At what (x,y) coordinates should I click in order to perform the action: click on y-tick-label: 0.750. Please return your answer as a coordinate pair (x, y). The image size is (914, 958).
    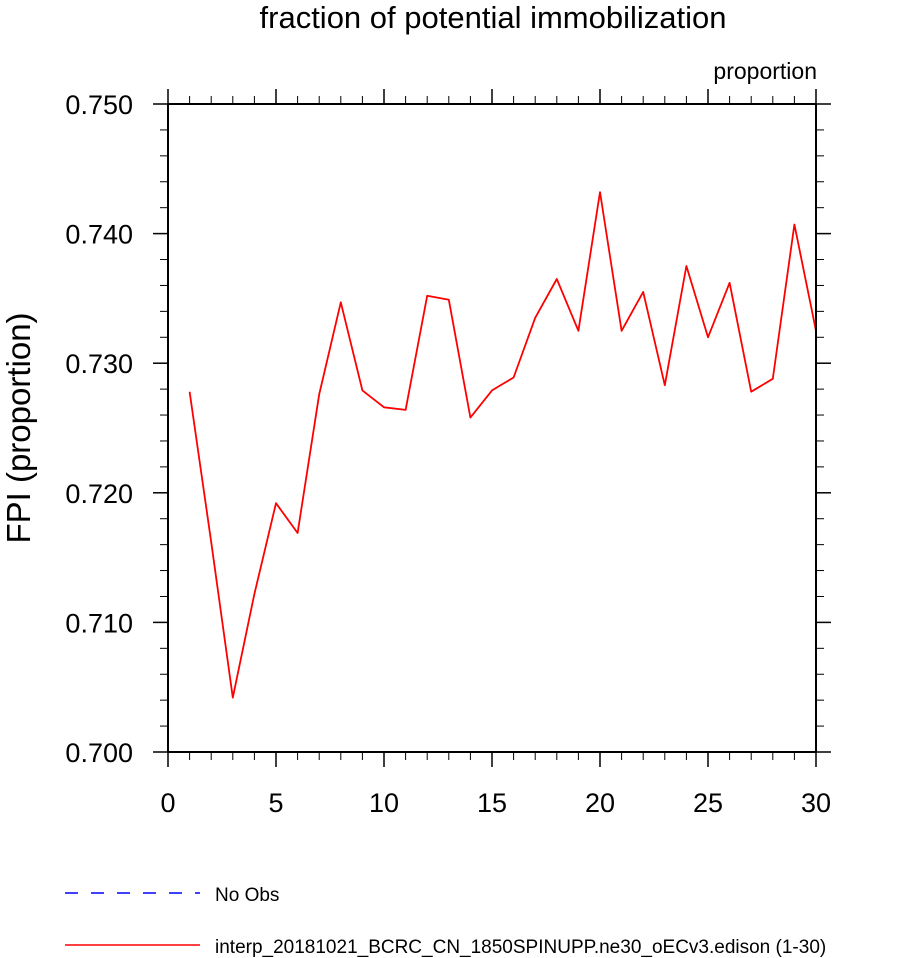
    Looking at the image, I should click on (99, 105).